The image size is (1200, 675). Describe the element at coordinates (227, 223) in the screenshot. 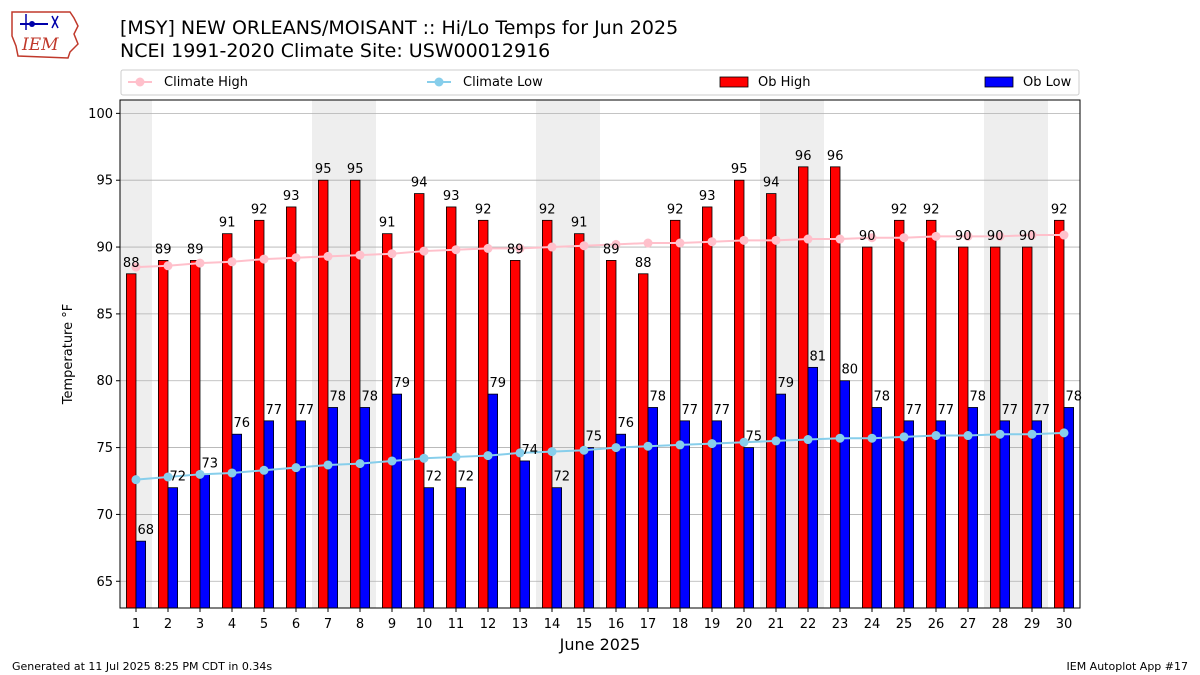

I see `ob-high-label-day-4: 91` at that location.